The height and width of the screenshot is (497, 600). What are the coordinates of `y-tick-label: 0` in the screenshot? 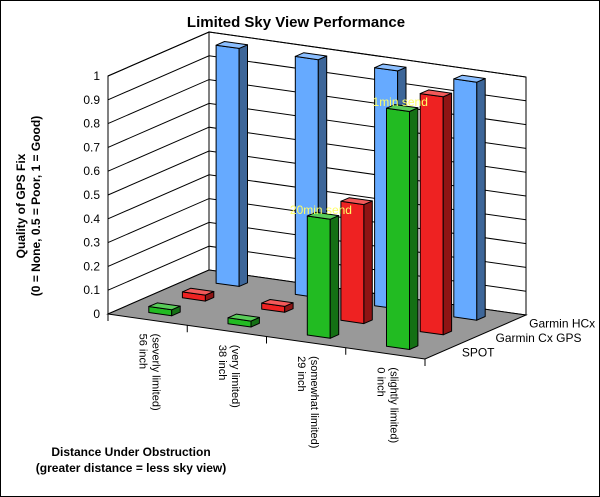 It's located at (96, 314).